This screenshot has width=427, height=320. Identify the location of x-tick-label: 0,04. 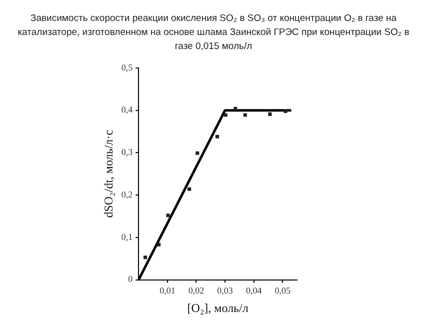
(254, 291).